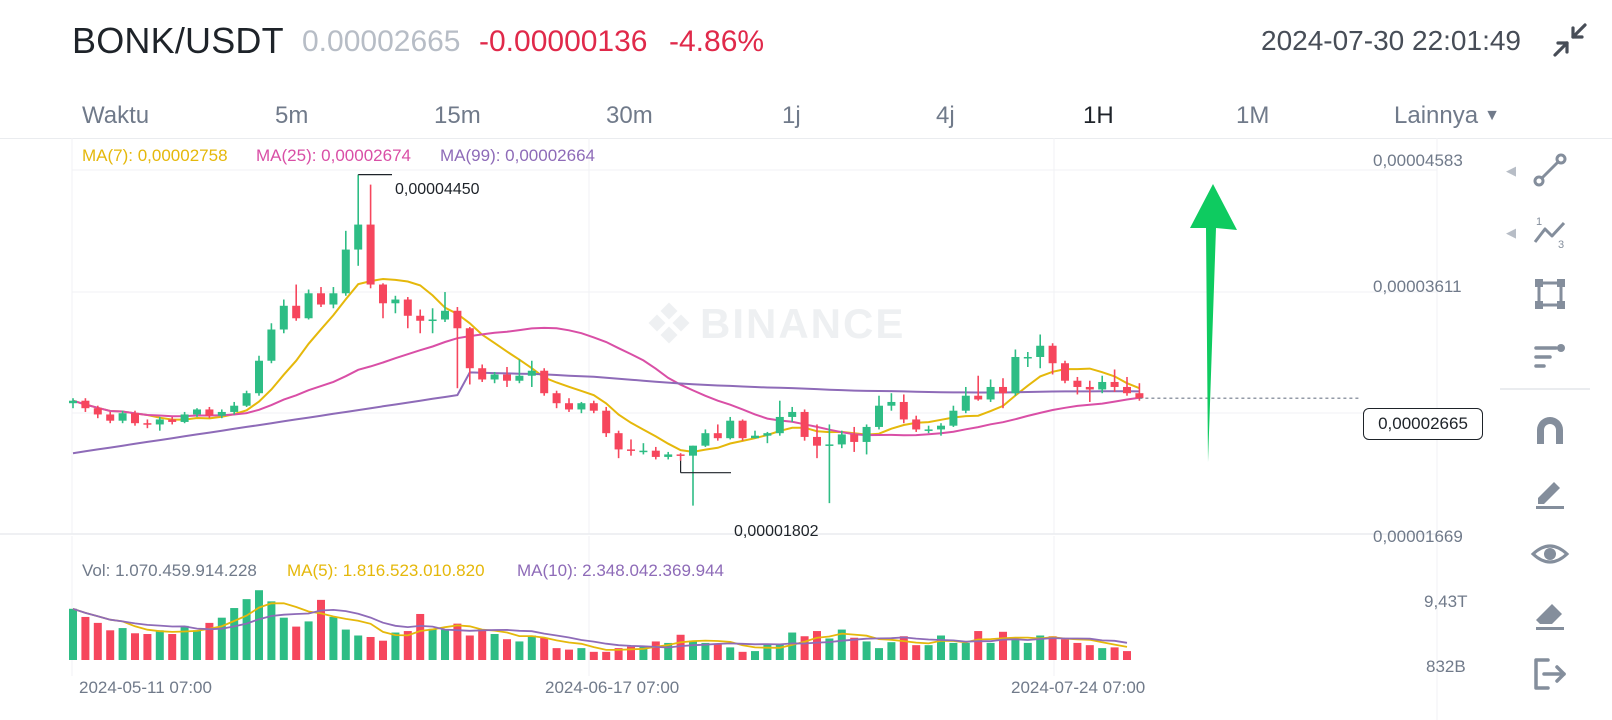  What do you see at coordinates (1446, 601) in the screenshot?
I see `volume-axis-label: 9,43T` at bounding box center [1446, 601].